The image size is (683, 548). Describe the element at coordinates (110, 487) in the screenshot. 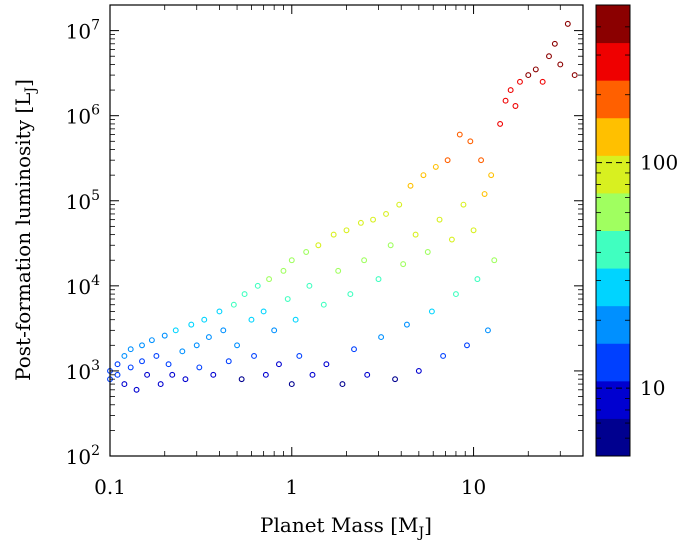

I see `x-tick-label: 0.1` at that location.